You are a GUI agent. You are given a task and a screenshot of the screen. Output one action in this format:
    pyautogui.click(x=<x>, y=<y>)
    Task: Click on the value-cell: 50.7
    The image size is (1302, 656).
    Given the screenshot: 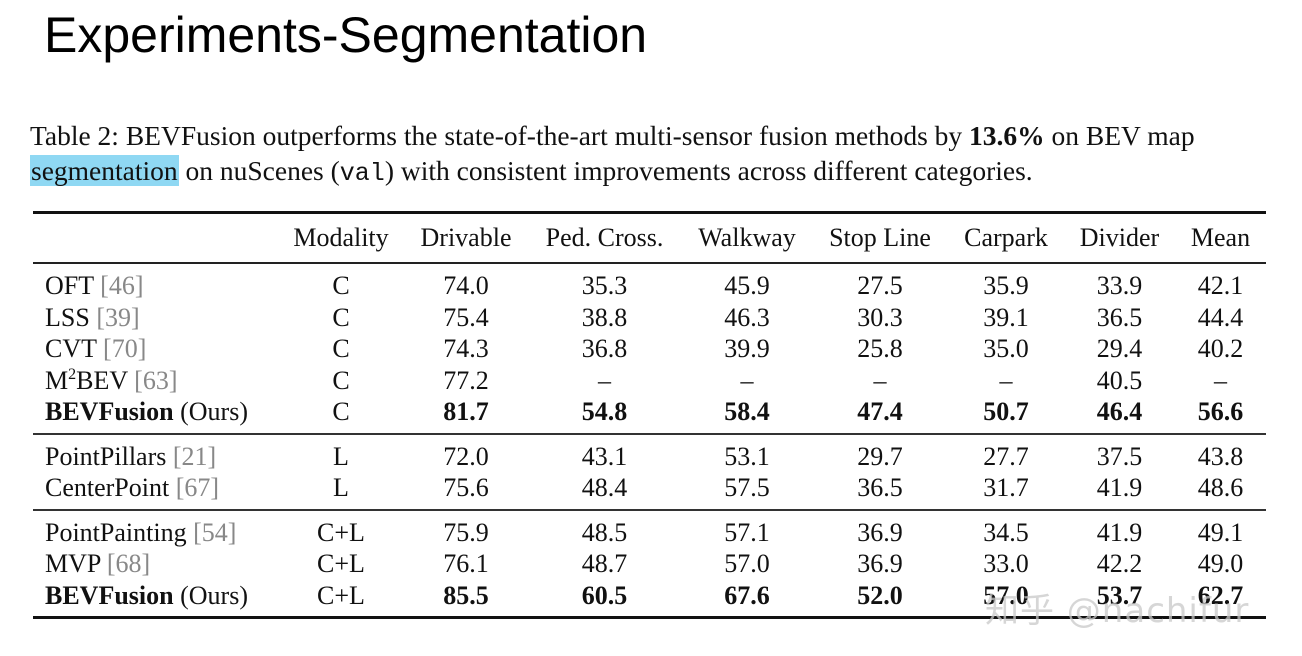 What is the action you would take?
    pyautogui.click(x=1006, y=415)
    